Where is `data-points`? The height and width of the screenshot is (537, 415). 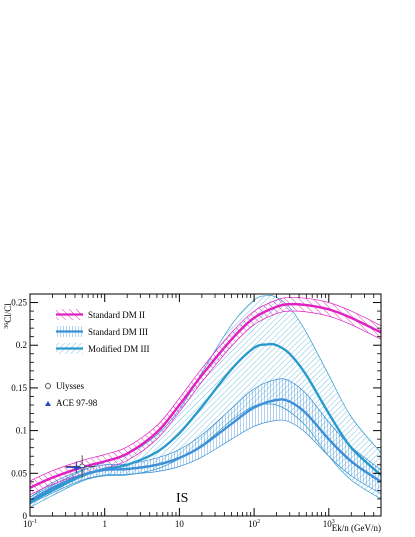 data-points is located at coordinates (80, 466).